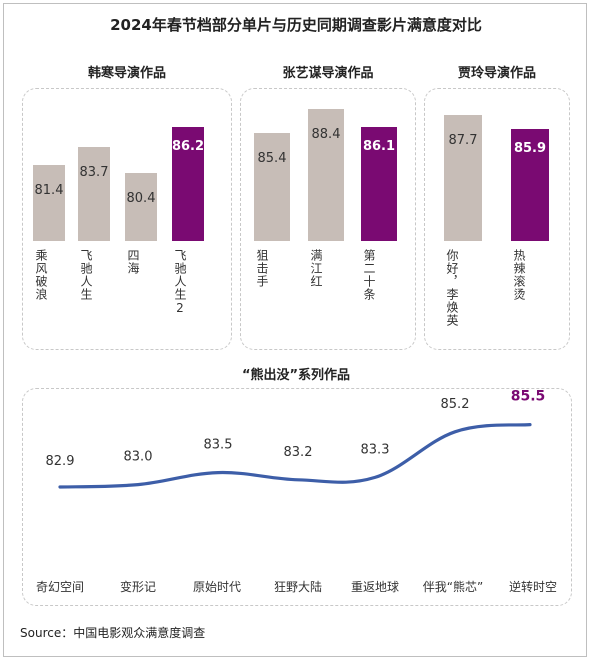 This screenshot has height=662, width=592. I want to click on bar-category-label: 第二十条, so click(369, 275).